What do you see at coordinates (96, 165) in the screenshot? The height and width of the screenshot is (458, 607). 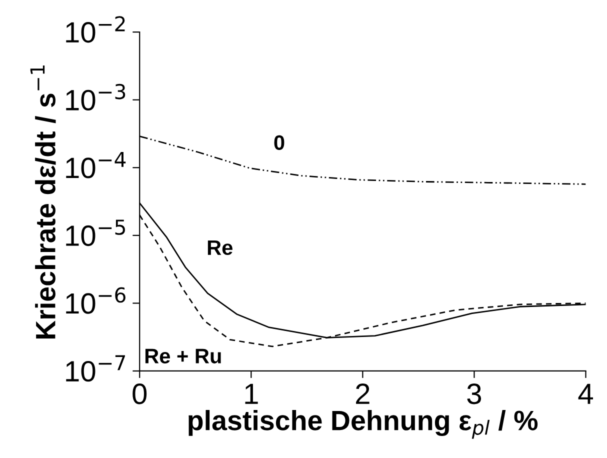 I see `y-tick-label: 10$^{−4}$` at bounding box center [96, 165].